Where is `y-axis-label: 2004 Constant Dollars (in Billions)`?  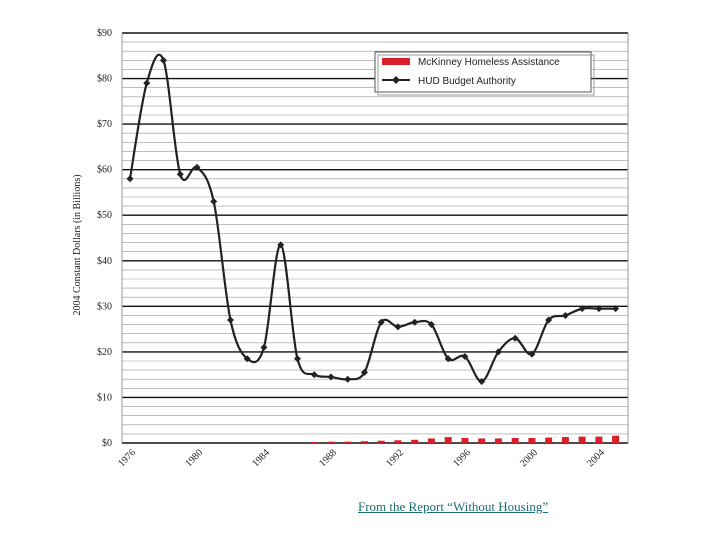 y-axis-label: 2004 Constant Dollars (in Billions) is located at coordinates (77, 244).